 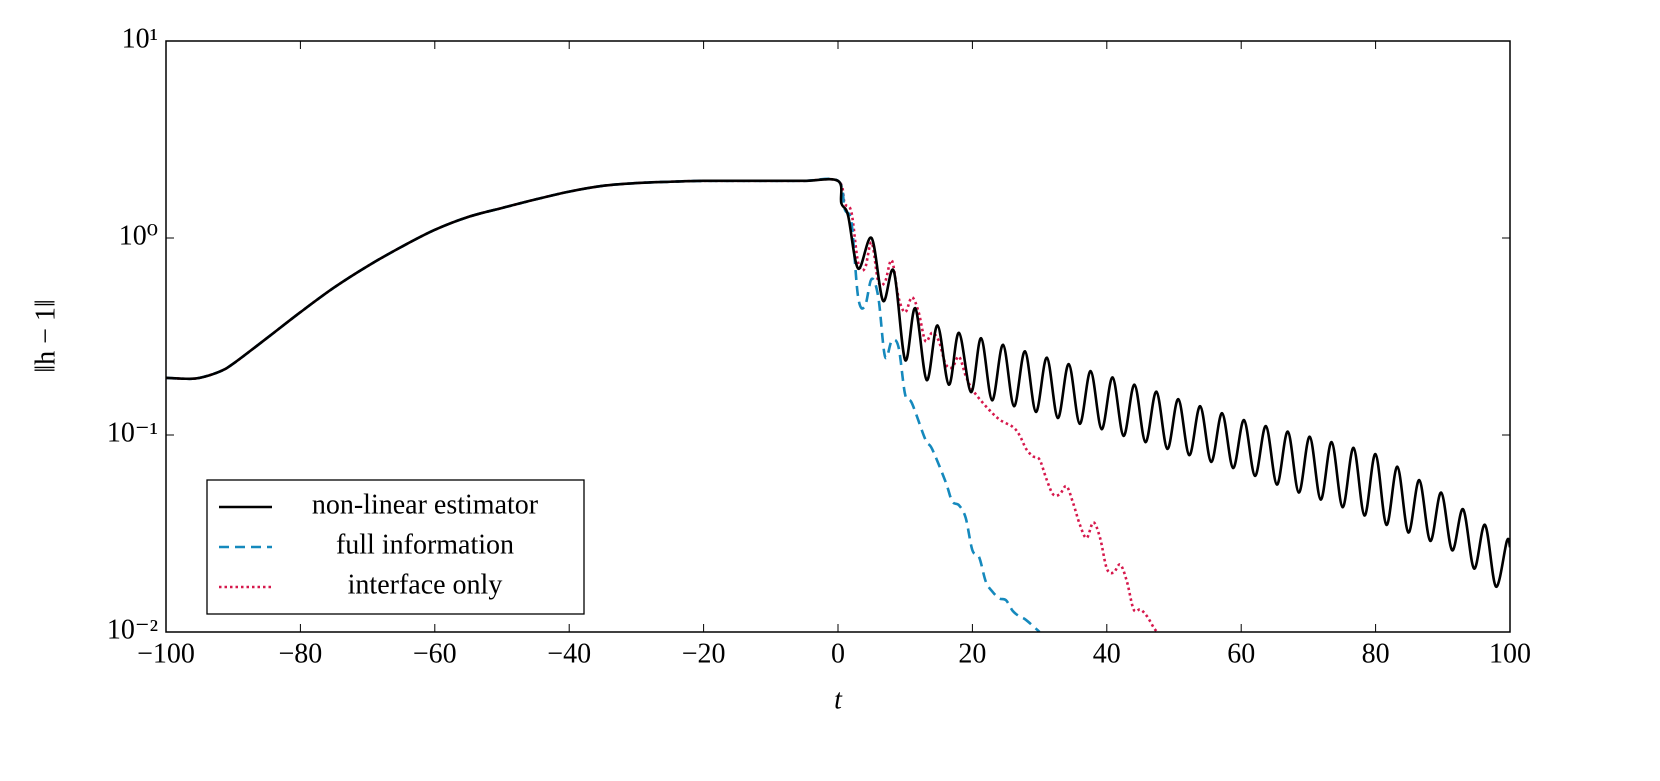 What do you see at coordinates (838, 653) in the screenshot?
I see `x-tick-label: 0` at bounding box center [838, 653].